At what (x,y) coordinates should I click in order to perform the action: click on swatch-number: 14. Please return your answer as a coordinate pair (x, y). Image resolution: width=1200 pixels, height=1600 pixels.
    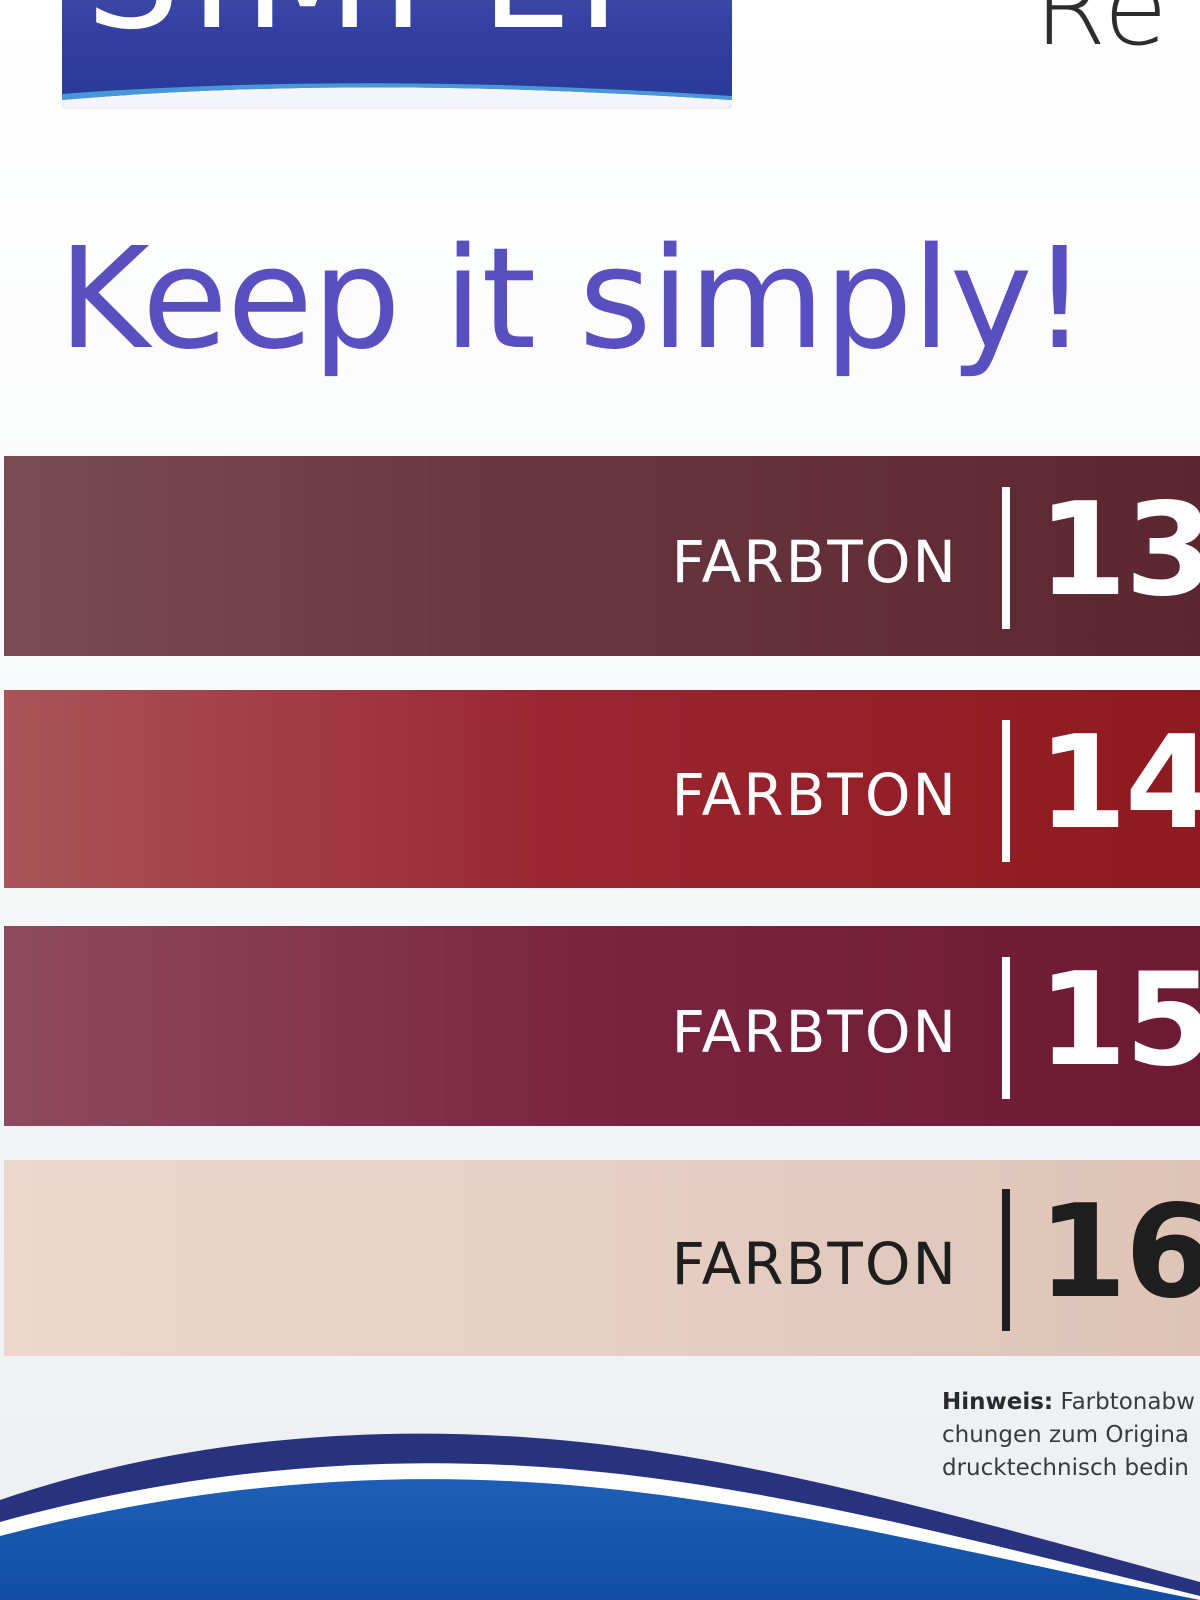
    Looking at the image, I should click on (1118, 783).